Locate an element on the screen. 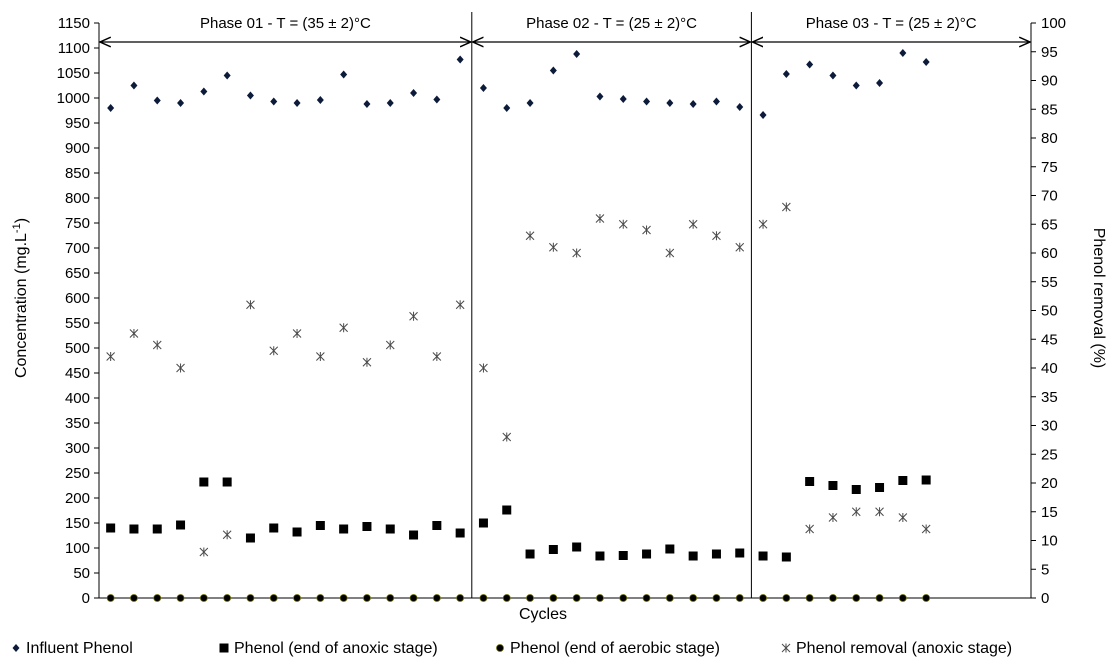 This screenshot has width=1114, height=665. legend-marker is located at coordinates (786, 648).